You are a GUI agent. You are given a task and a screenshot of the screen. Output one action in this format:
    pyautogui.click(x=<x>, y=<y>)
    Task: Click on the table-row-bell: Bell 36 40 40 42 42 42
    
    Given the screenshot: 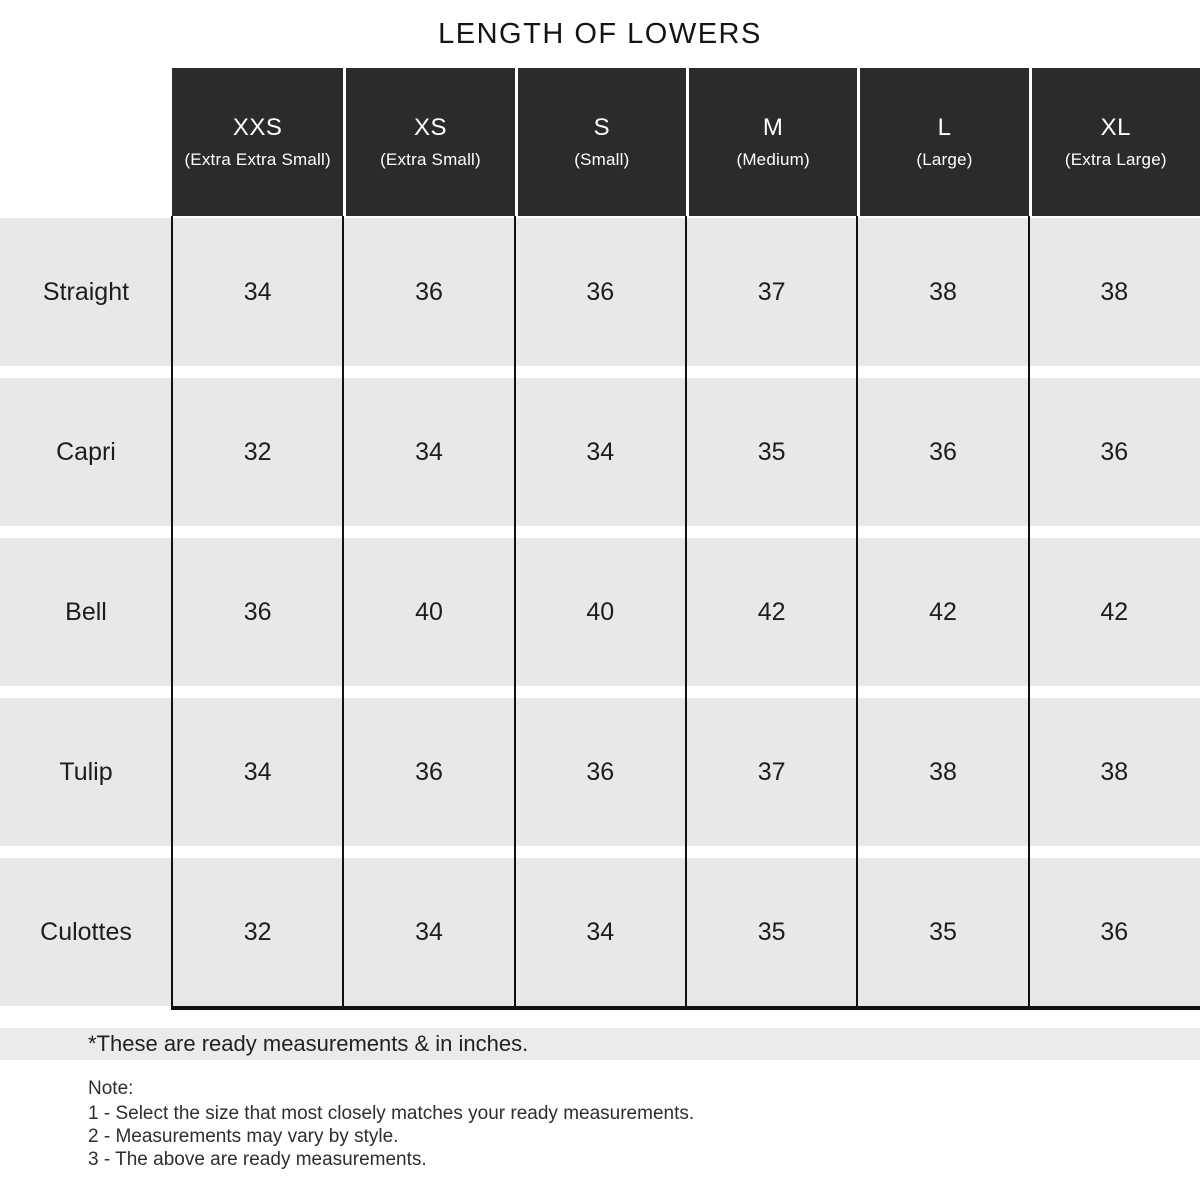 What is the action you would take?
    pyautogui.click(x=600, y=612)
    